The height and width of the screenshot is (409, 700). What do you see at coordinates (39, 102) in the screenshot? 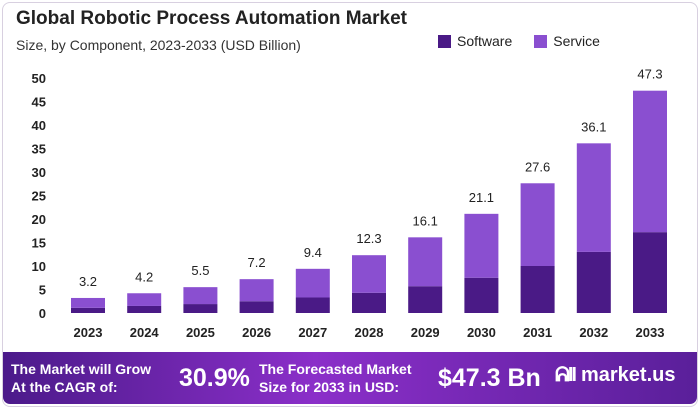
I see `y-tick-label: 45` at bounding box center [39, 102].